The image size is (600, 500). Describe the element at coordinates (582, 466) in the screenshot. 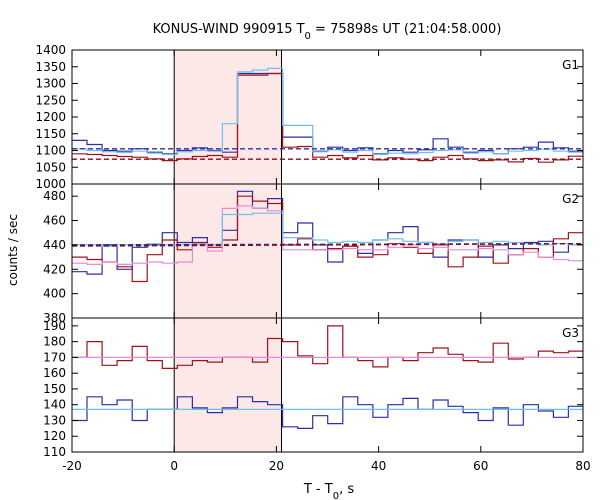

I see `x-tick-label: 80` at that location.